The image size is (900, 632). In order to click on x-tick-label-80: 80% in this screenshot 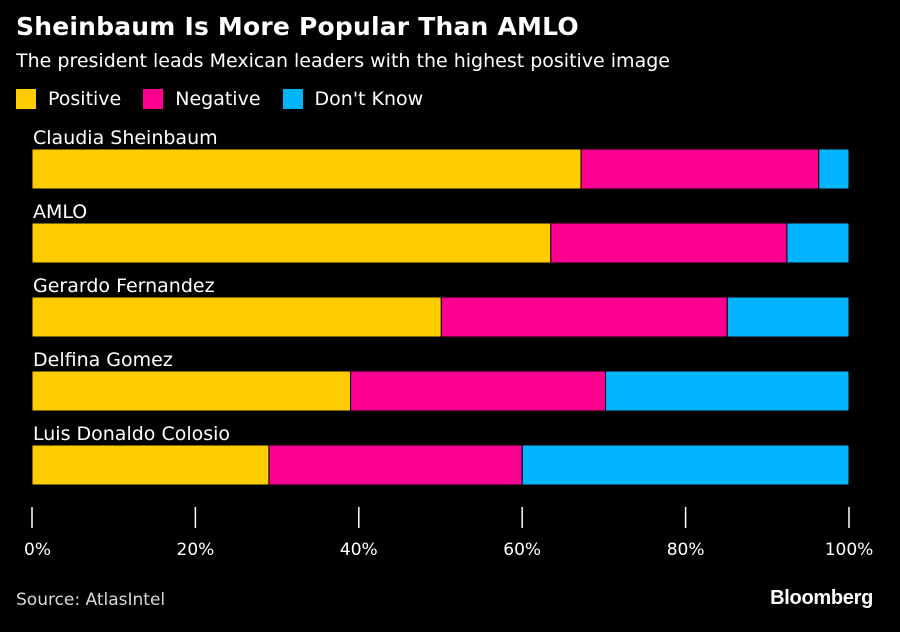, I will do `click(686, 550)`.